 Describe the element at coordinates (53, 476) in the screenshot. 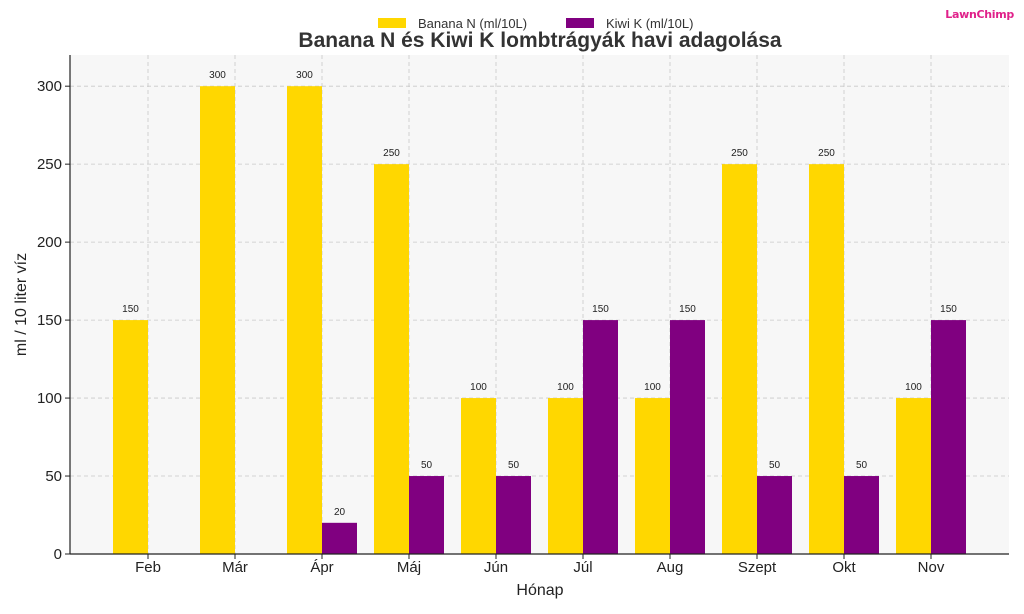

I see `y-tick-label: 50` at that location.